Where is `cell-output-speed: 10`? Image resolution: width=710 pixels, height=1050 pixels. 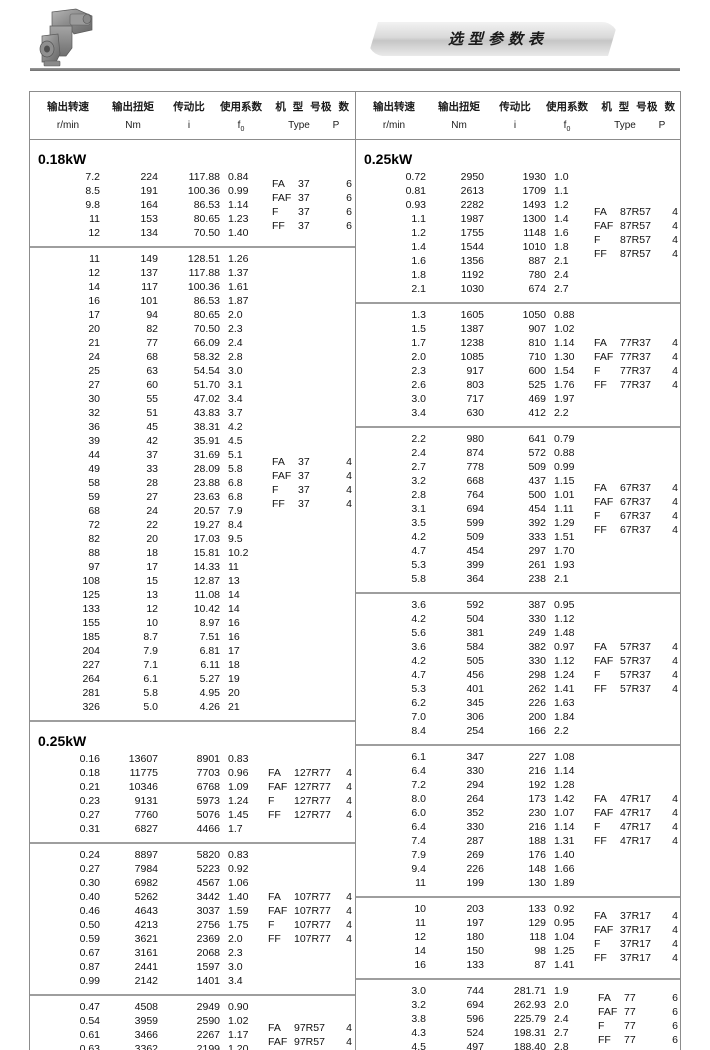 cell-output-speed: 10 is located at coordinates (420, 909).